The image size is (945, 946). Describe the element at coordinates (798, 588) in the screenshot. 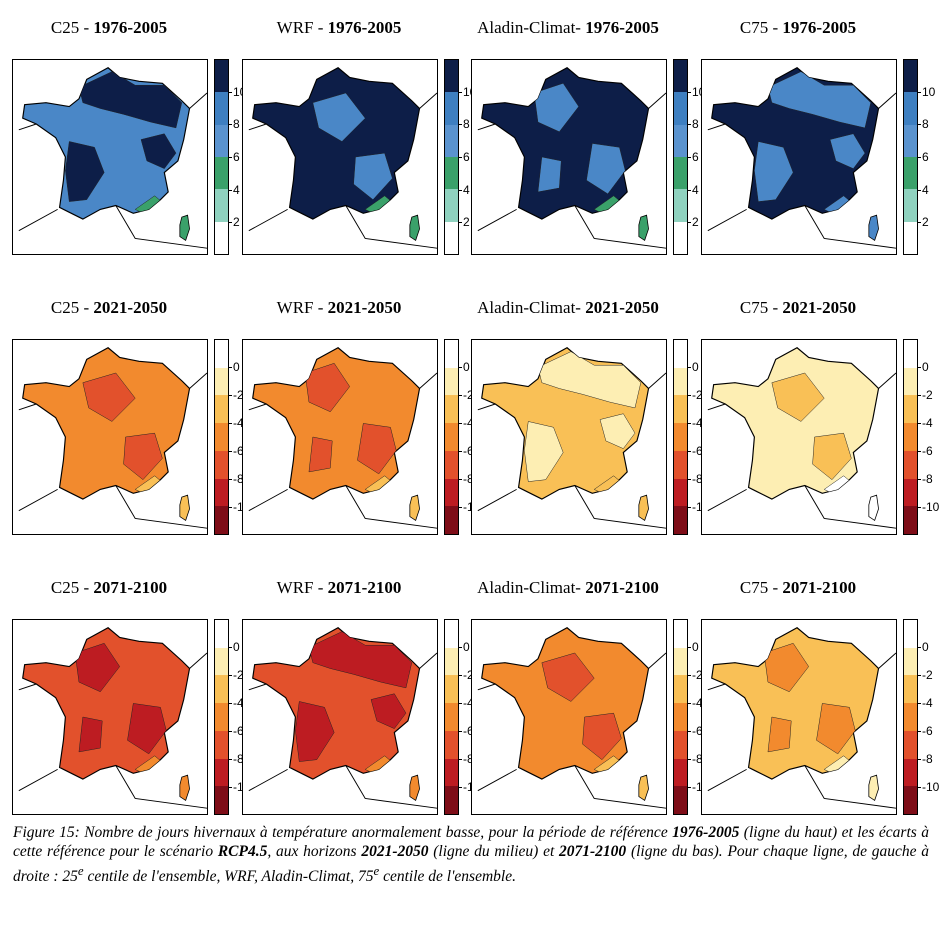

I see `panel-title: C75 - 2071-2100` at that location.